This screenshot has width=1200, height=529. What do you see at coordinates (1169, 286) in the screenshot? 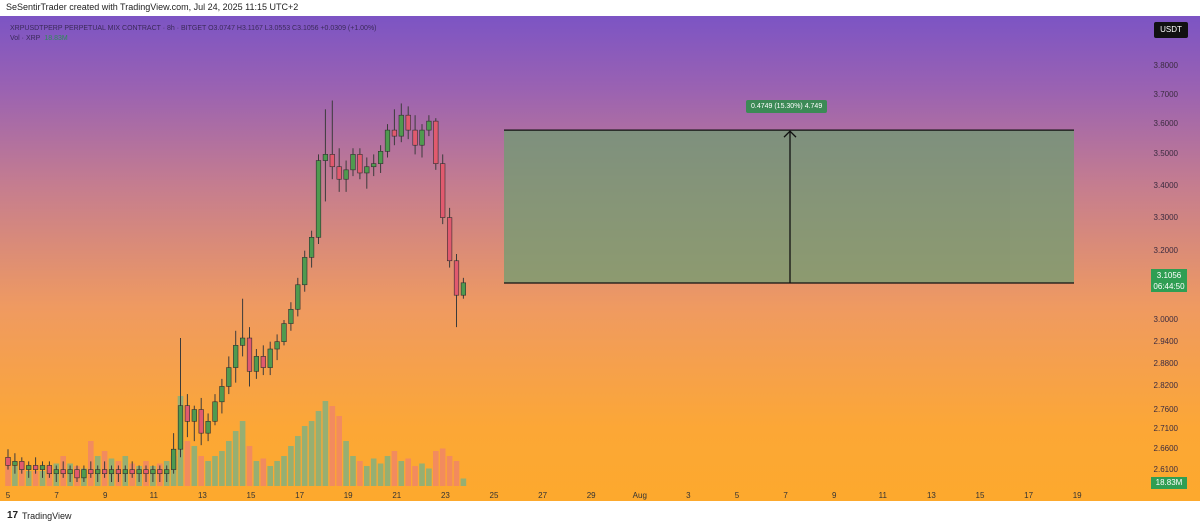
I see `bar-countdown: 06:44:50` at bounding box center [1169, 286].